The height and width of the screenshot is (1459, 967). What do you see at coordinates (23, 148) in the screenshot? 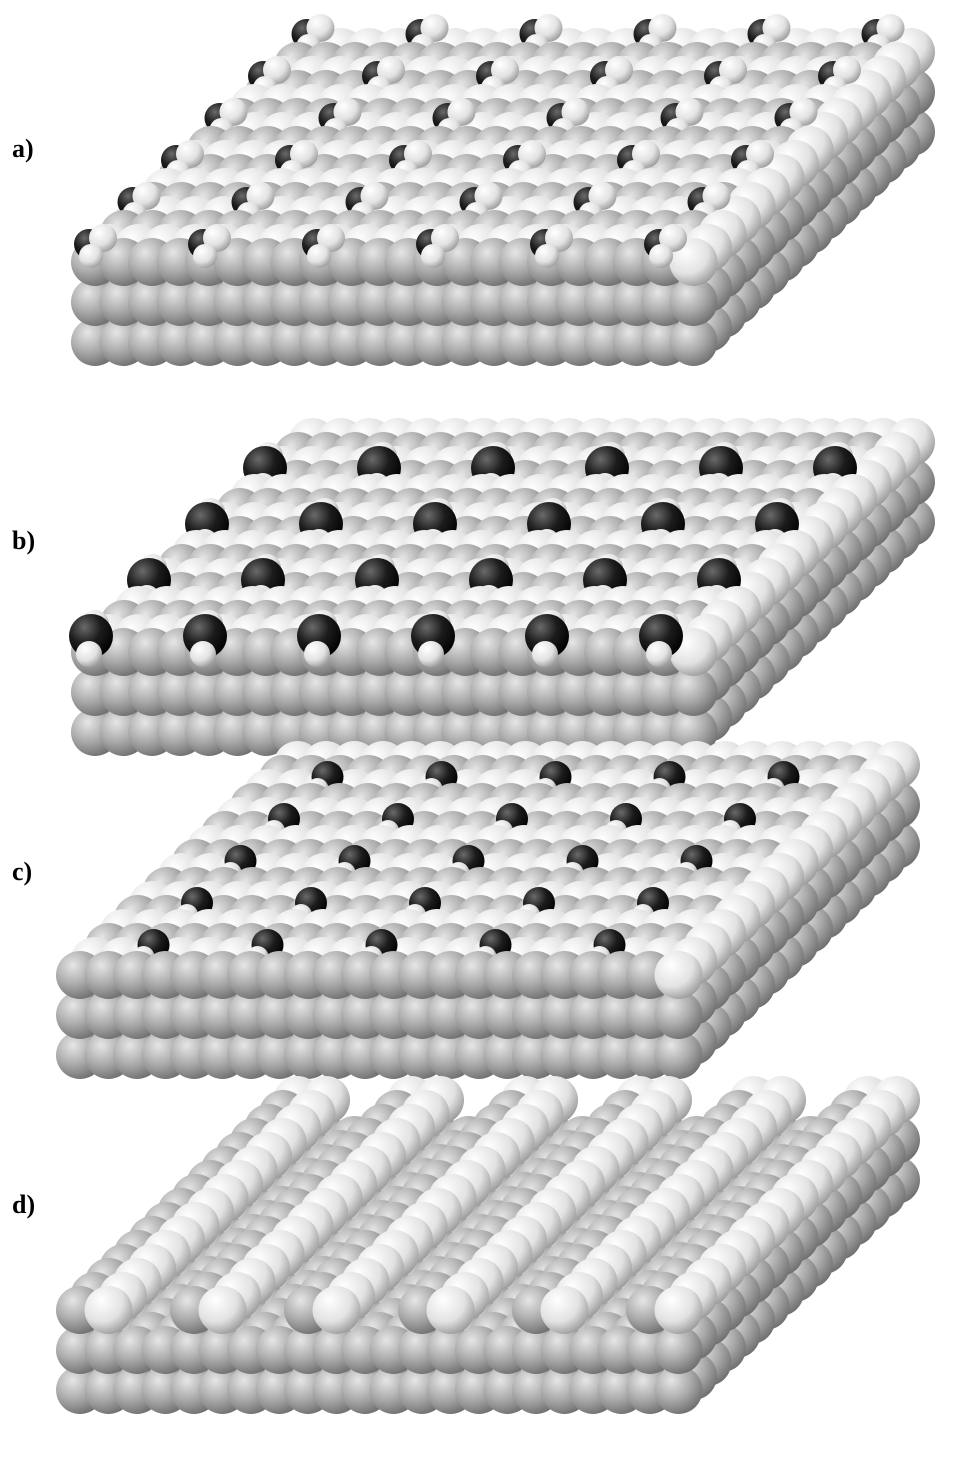
I see `panel-label: a)` at bounding box center [23, 148].